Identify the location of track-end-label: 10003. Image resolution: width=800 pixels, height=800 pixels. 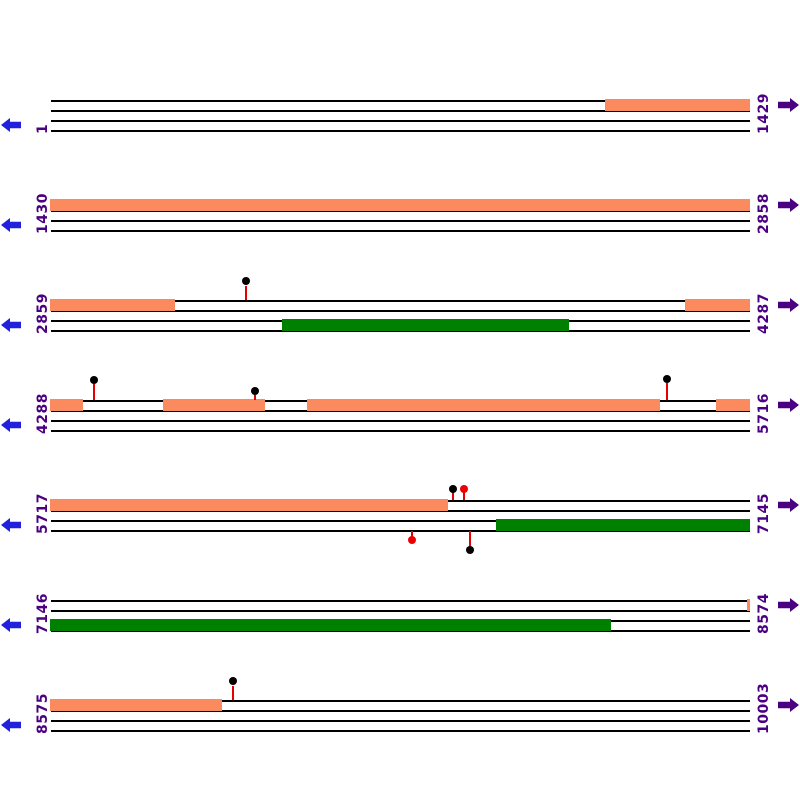
(764, 708).